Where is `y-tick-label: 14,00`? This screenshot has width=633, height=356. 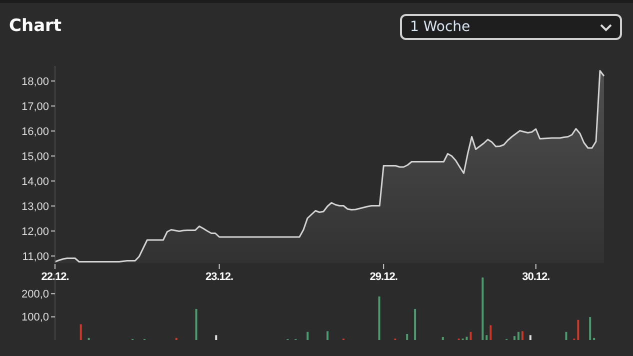
y-tick-label: 14,00 is located at coordinates (35, 182).